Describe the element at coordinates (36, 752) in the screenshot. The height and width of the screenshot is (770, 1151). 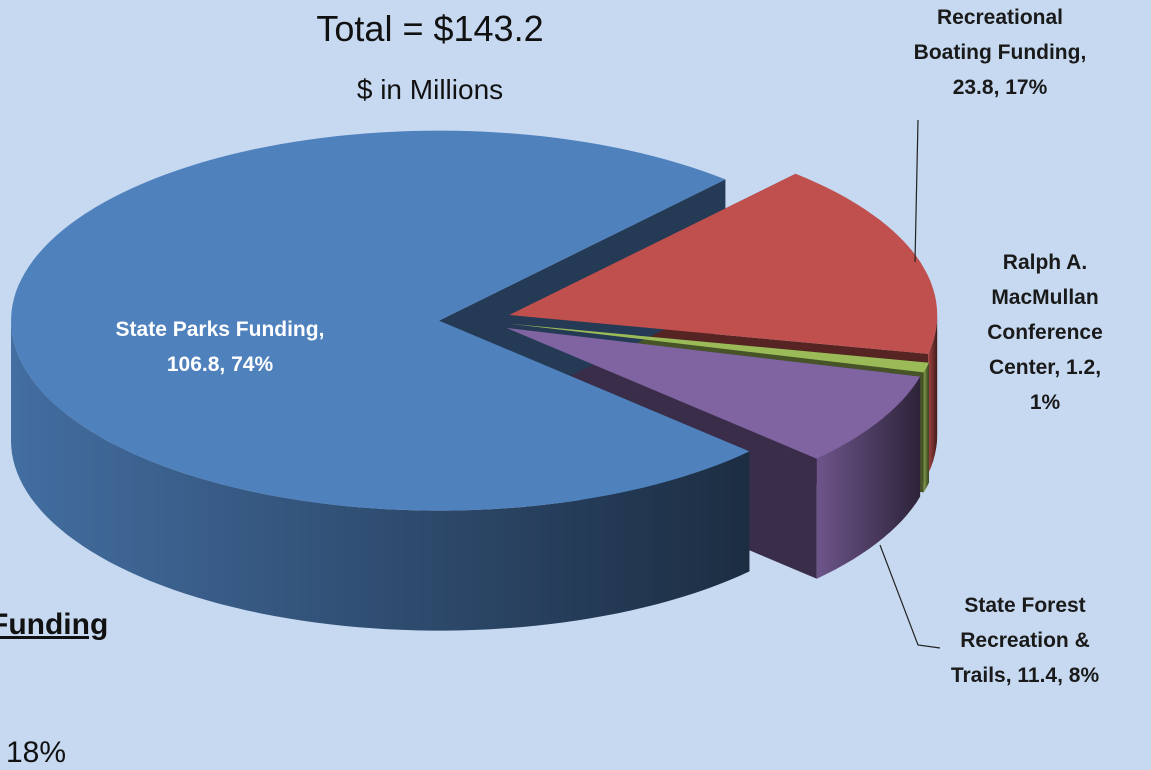
I see `annotation: 18%` at that location.